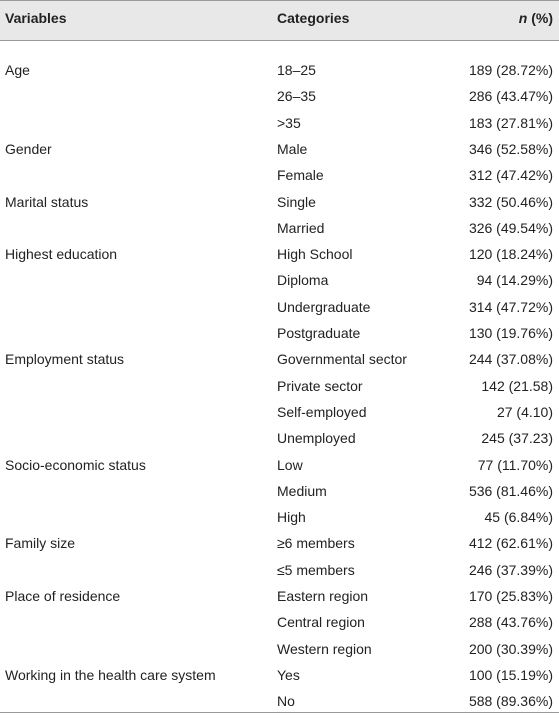  I want to click on count: 346 (52.58%), so click(510, 148).